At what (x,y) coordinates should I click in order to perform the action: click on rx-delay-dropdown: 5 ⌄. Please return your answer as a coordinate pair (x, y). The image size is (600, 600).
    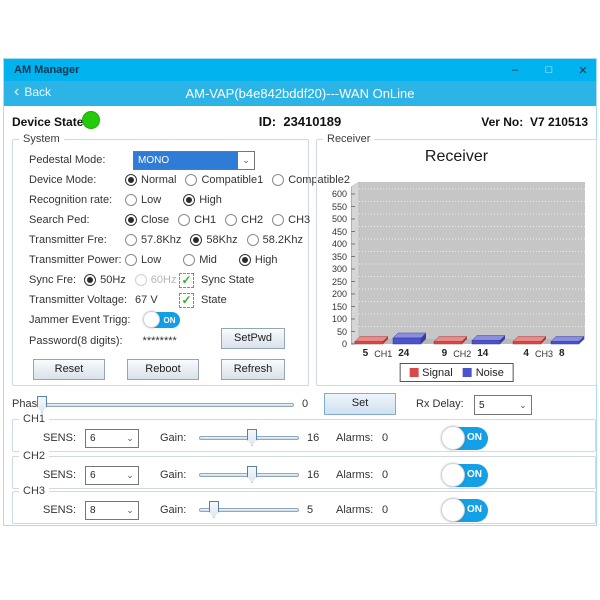
    Looking at the image, I should click on (503, 405).